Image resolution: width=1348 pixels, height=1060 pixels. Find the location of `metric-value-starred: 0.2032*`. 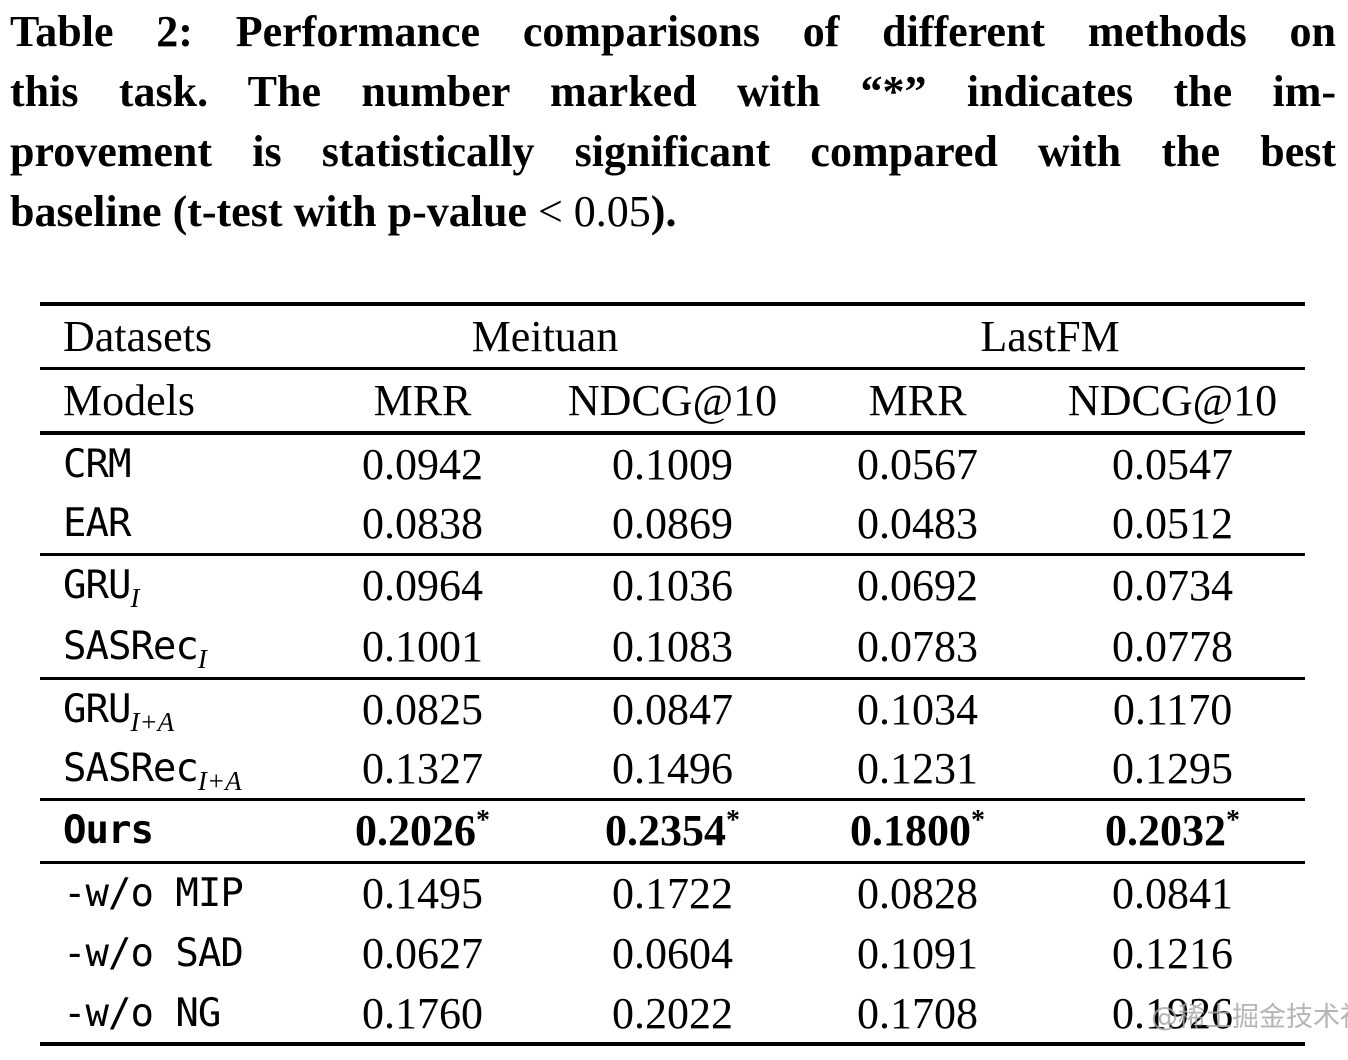

metric-value-starred: 0.2032* is located at coordinates (1173, 829).